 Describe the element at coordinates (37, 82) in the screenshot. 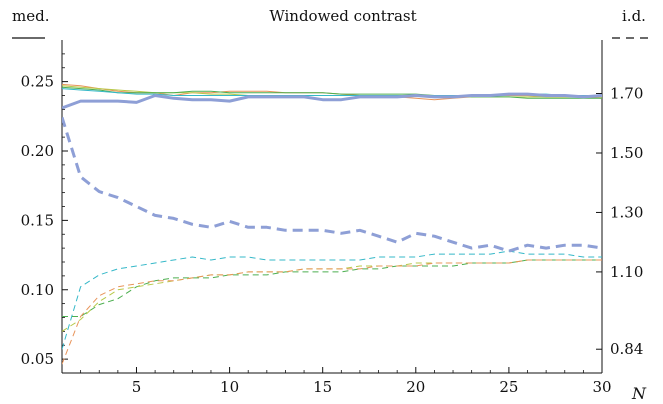

I see `left-y-tick-label: 0.25` at that location.